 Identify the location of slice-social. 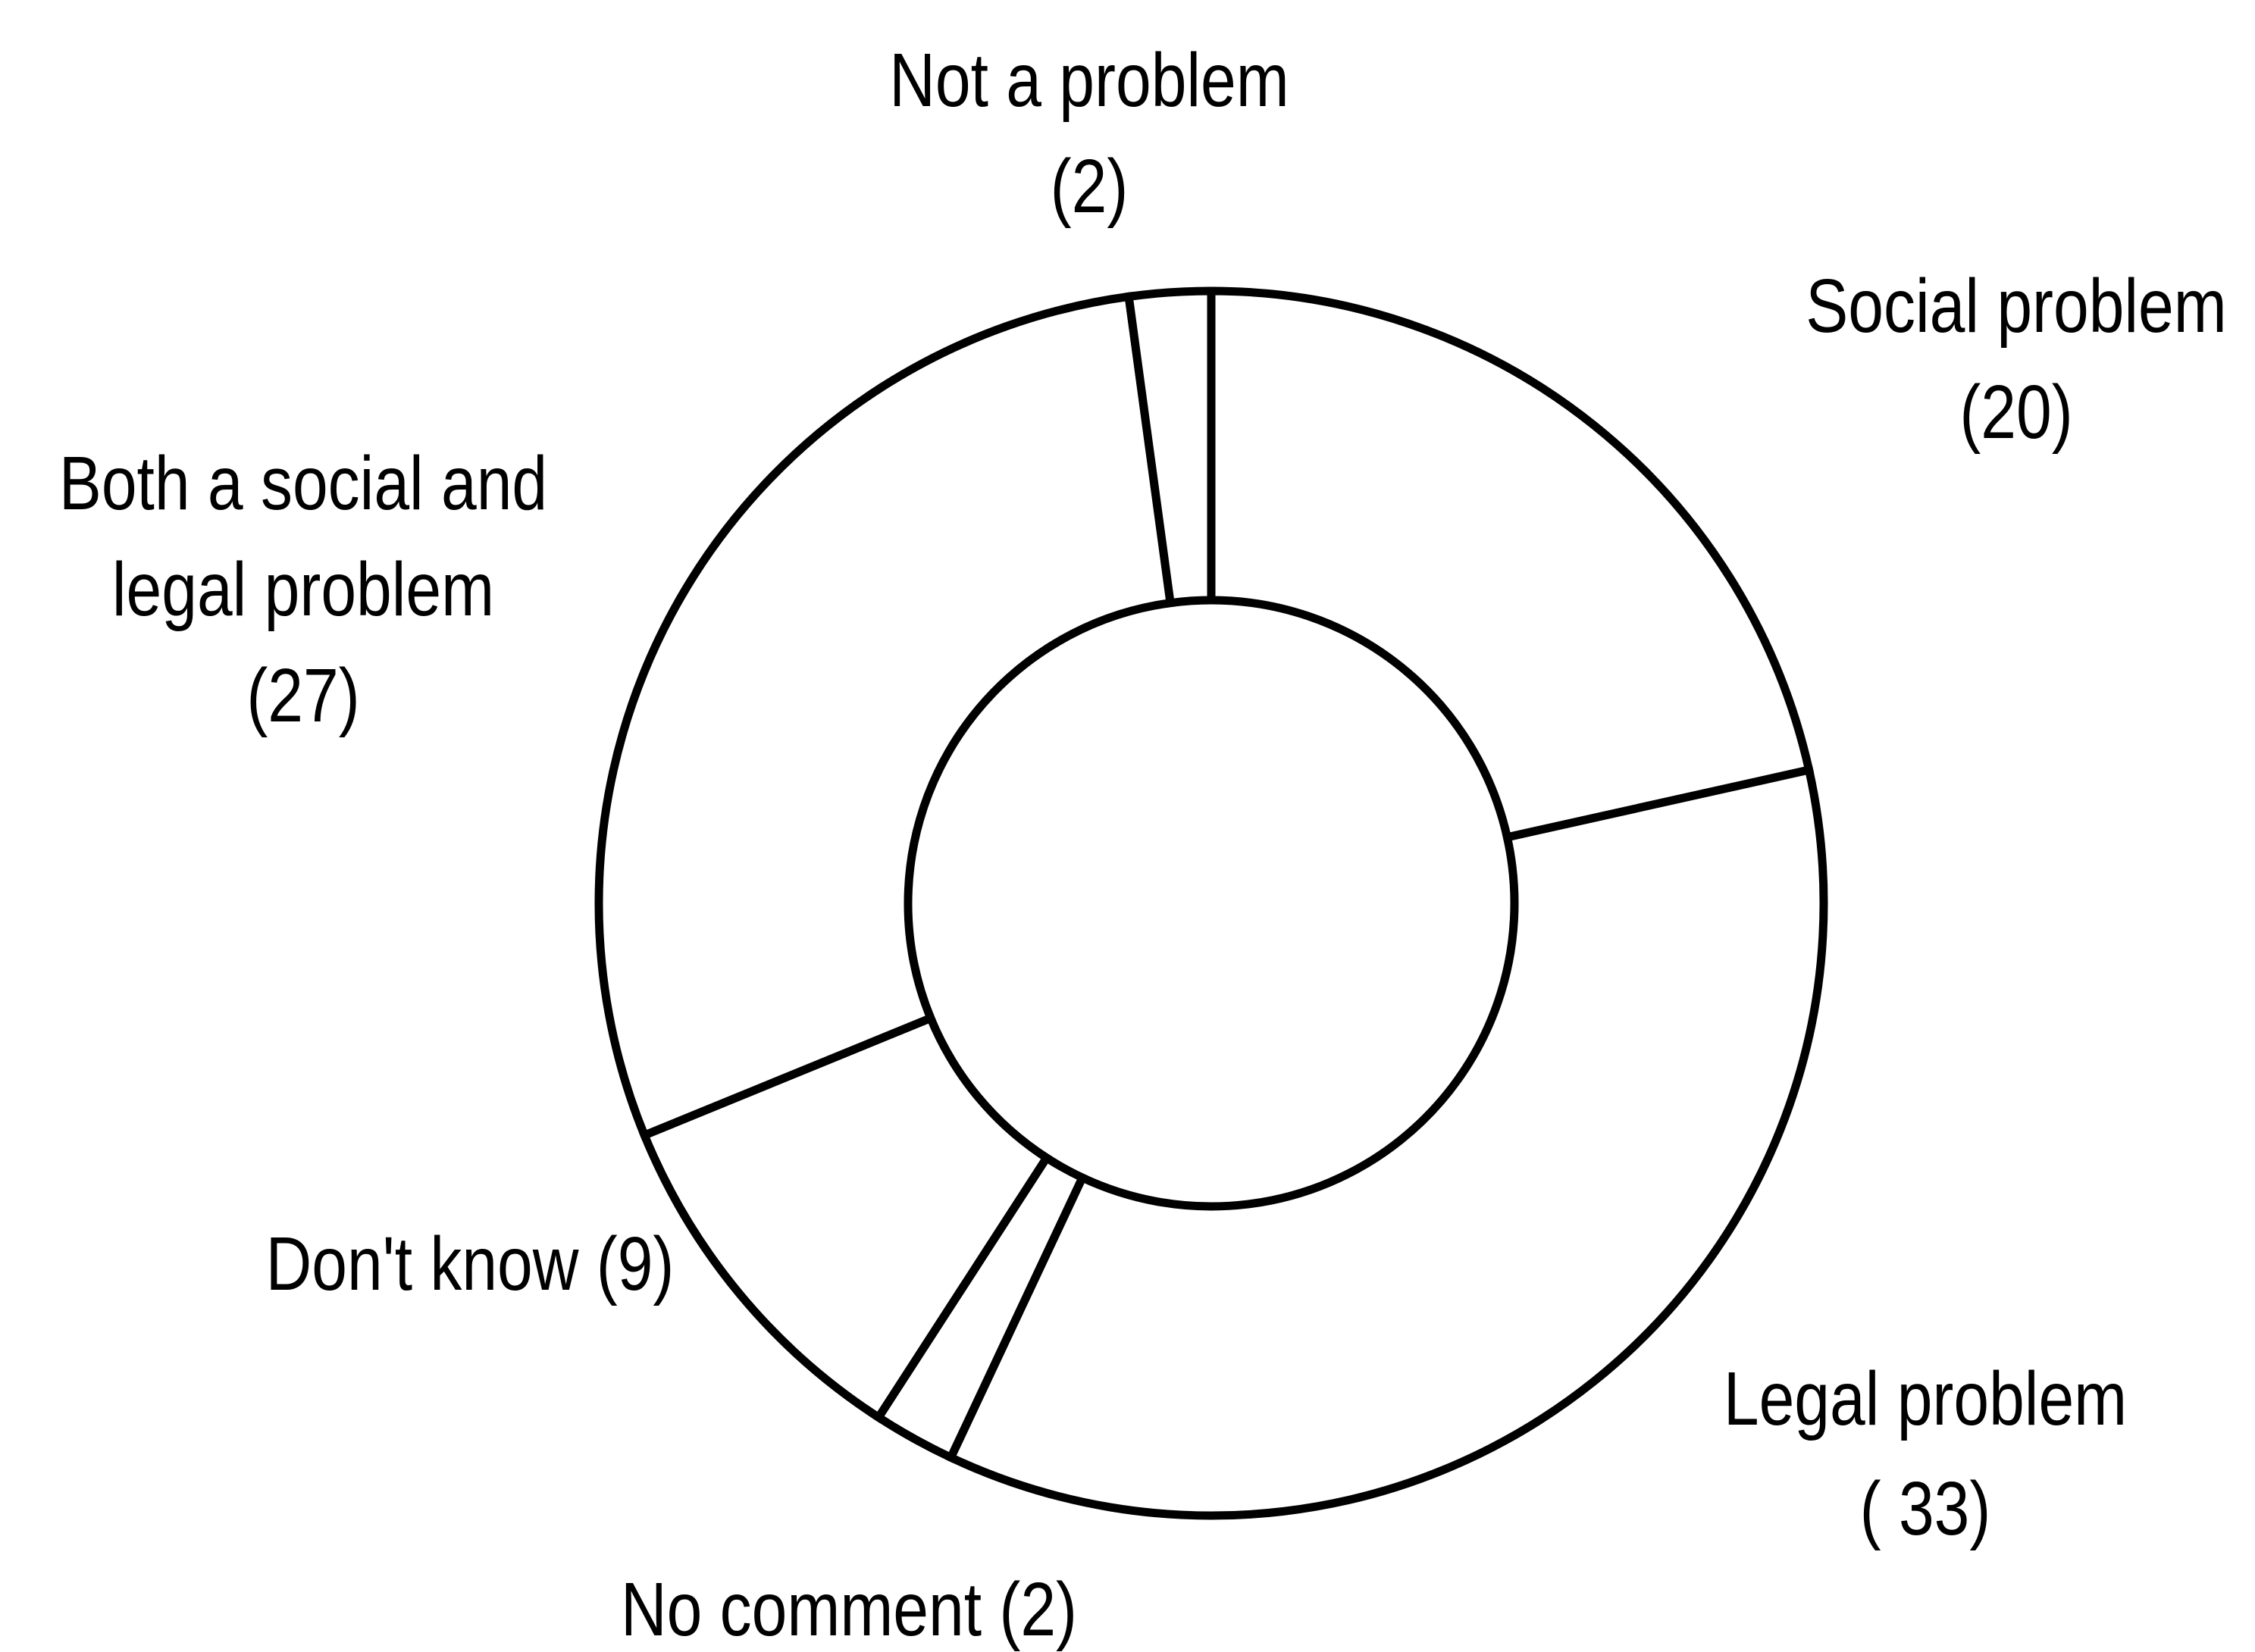
(1511, 564).